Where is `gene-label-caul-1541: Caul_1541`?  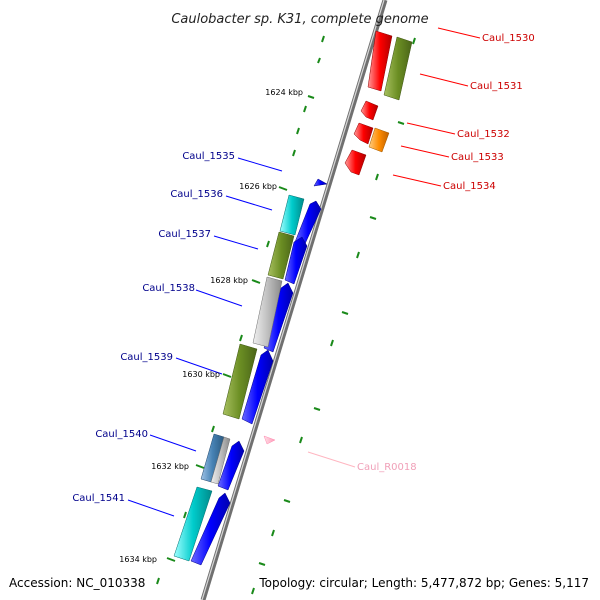
gene-label-caul-1541: Caul_1541 is located at coordinates (98, 498).